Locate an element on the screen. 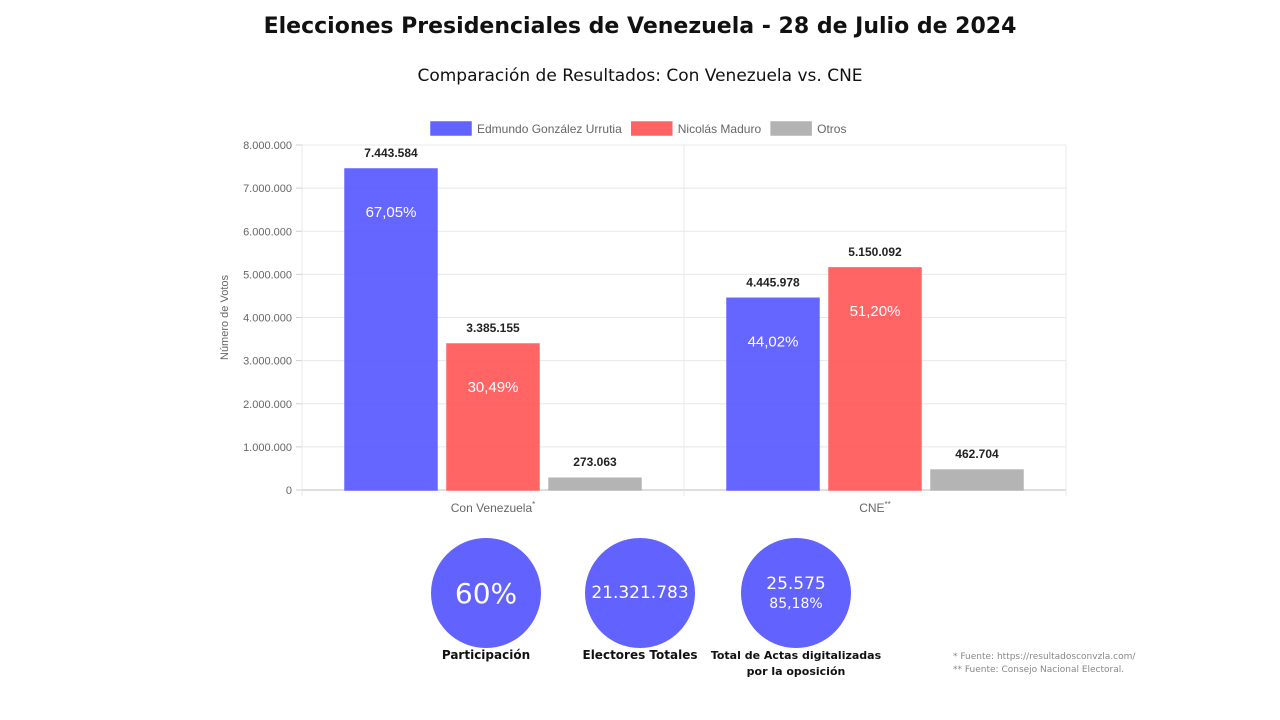 This screenshot has width=1280, height=720. y-tick-label: 4.000.000 is located at coordinates (267, 319).